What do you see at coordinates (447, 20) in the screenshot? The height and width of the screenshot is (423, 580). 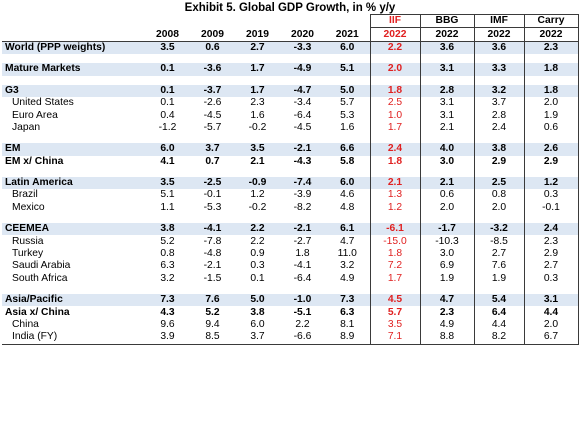 I see `bbg-header: BBG` at bounding box center [447, 20].